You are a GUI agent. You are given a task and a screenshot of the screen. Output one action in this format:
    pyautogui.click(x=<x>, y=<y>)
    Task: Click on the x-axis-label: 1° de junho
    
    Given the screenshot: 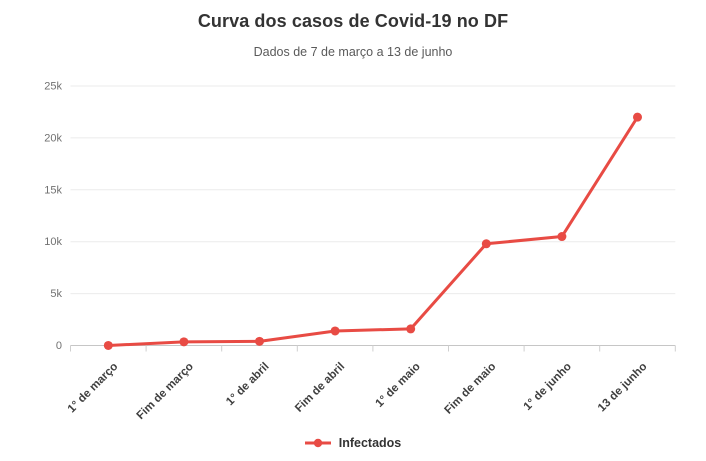 What is the action you would take?
    pyautogui.click(x=548, y=387)
    